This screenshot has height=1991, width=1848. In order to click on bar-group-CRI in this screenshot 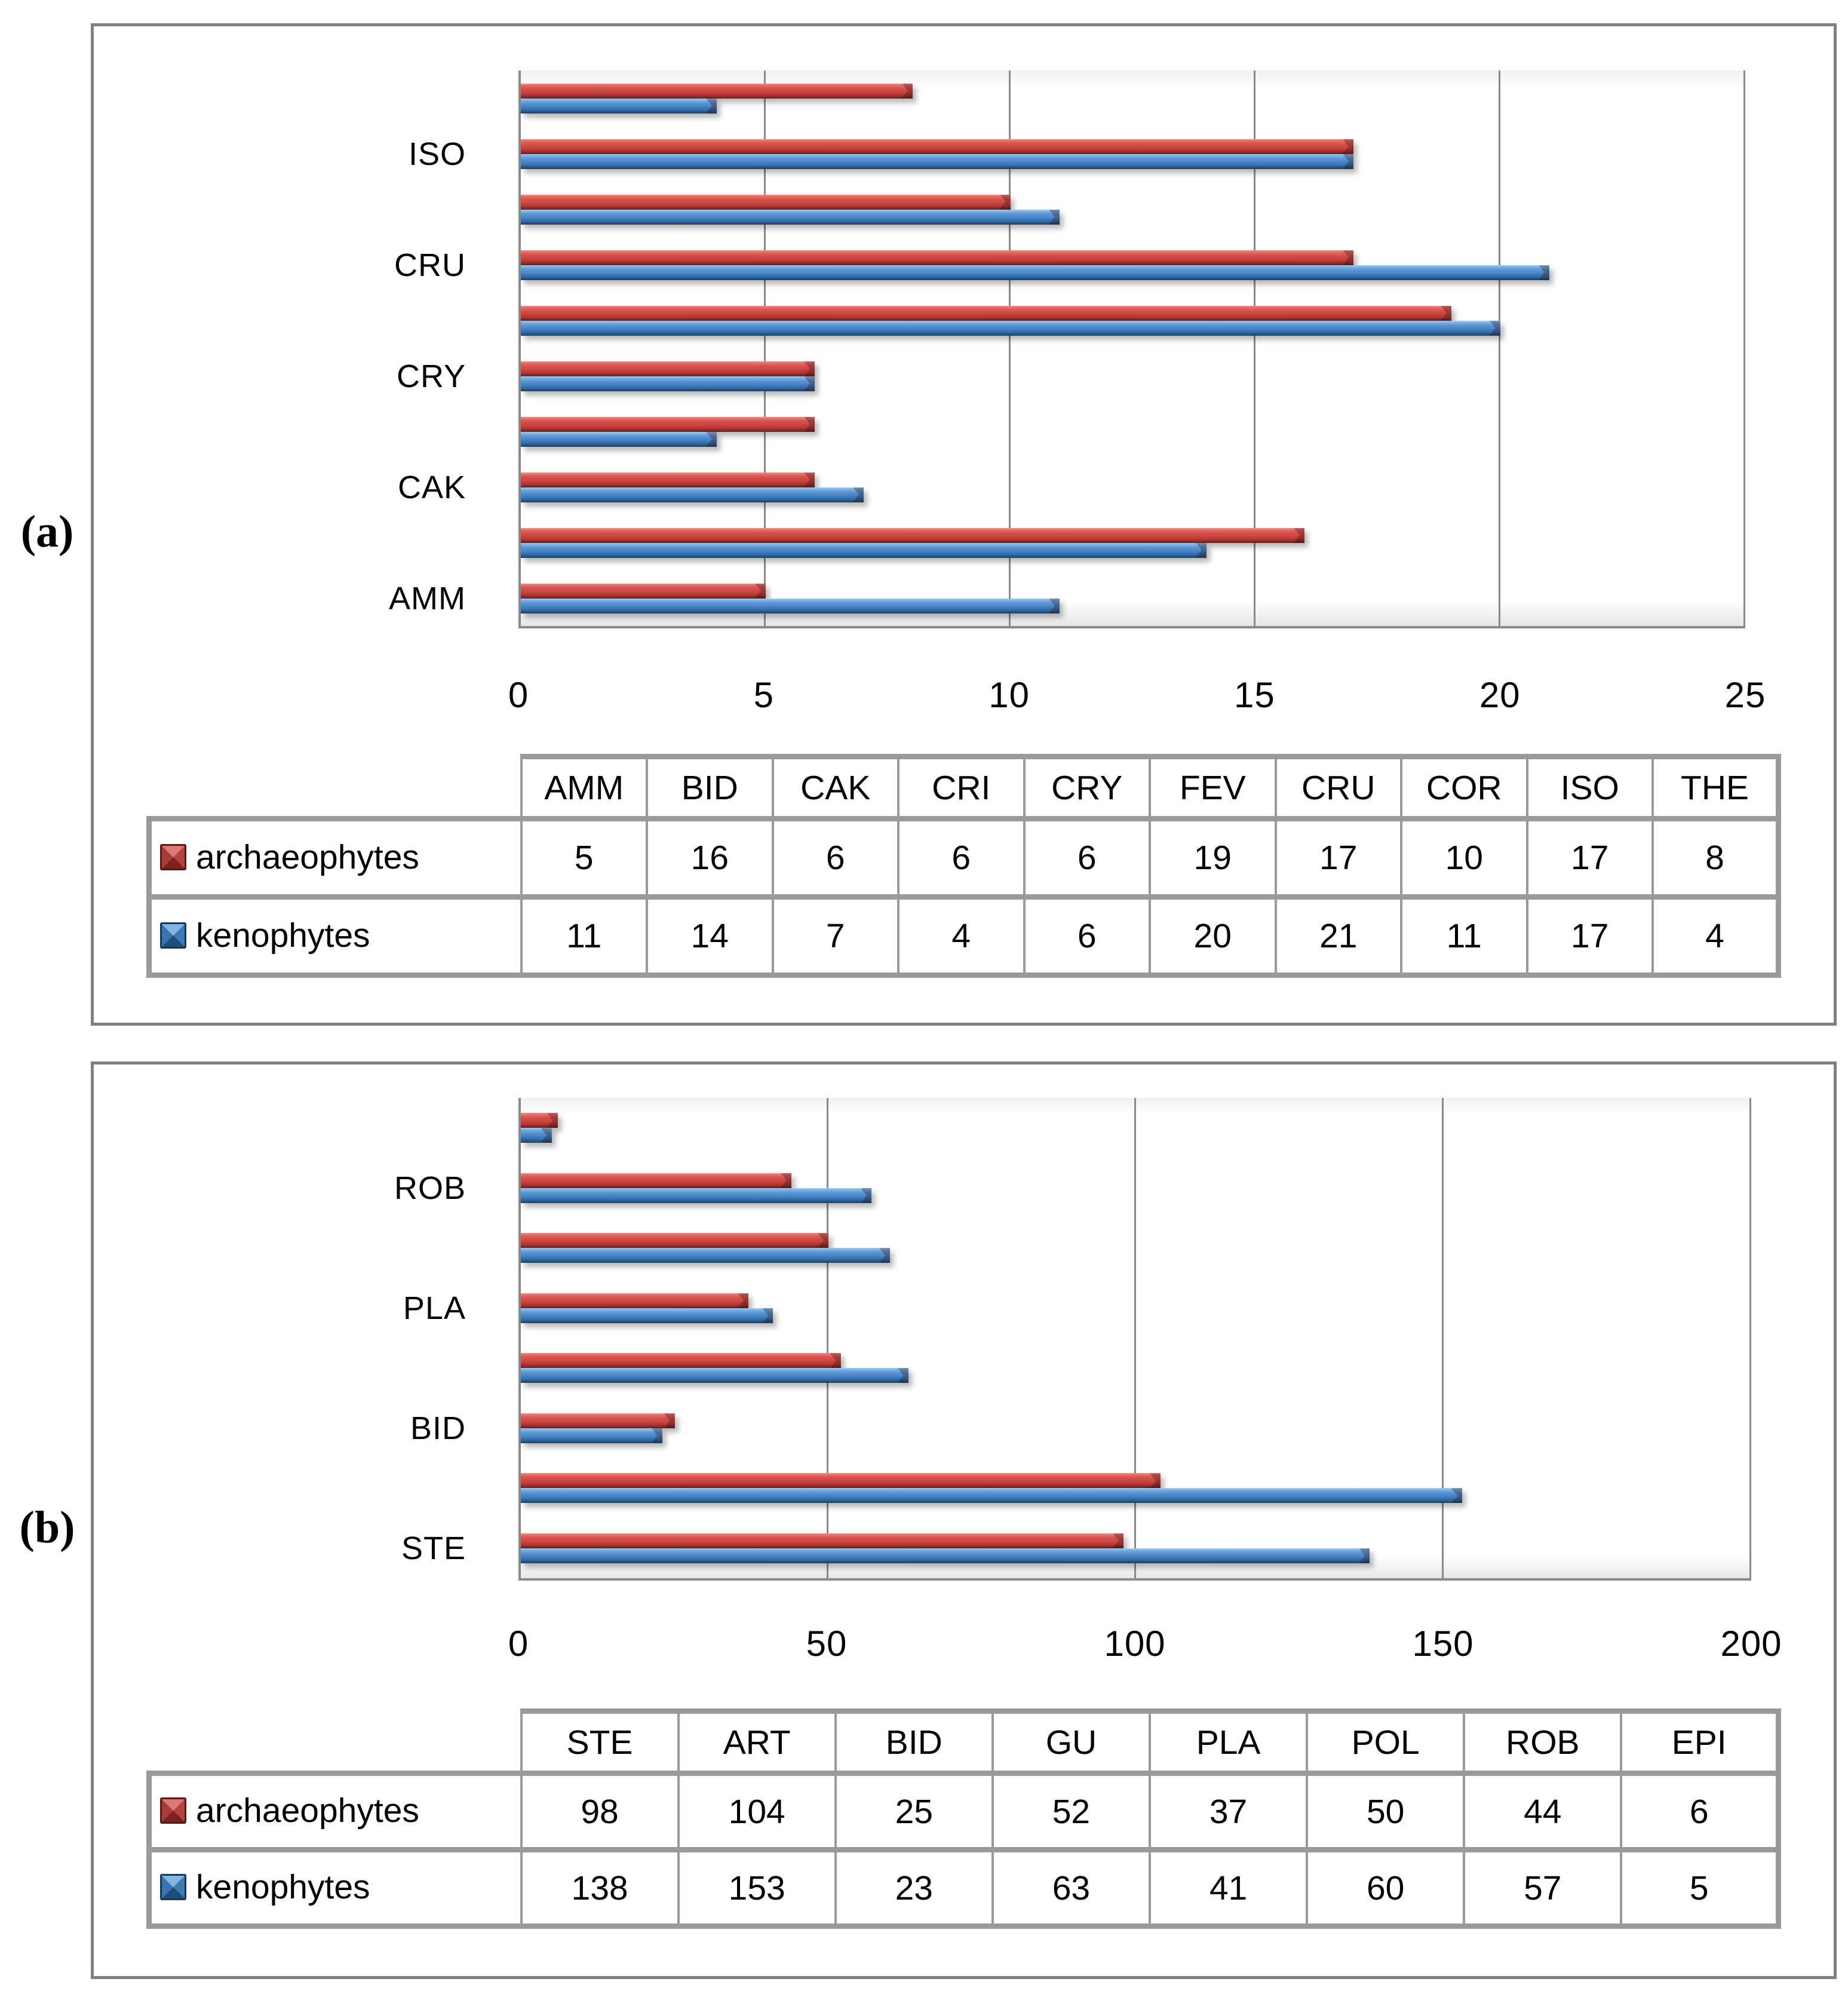, I will do `click(1133, 431)`.